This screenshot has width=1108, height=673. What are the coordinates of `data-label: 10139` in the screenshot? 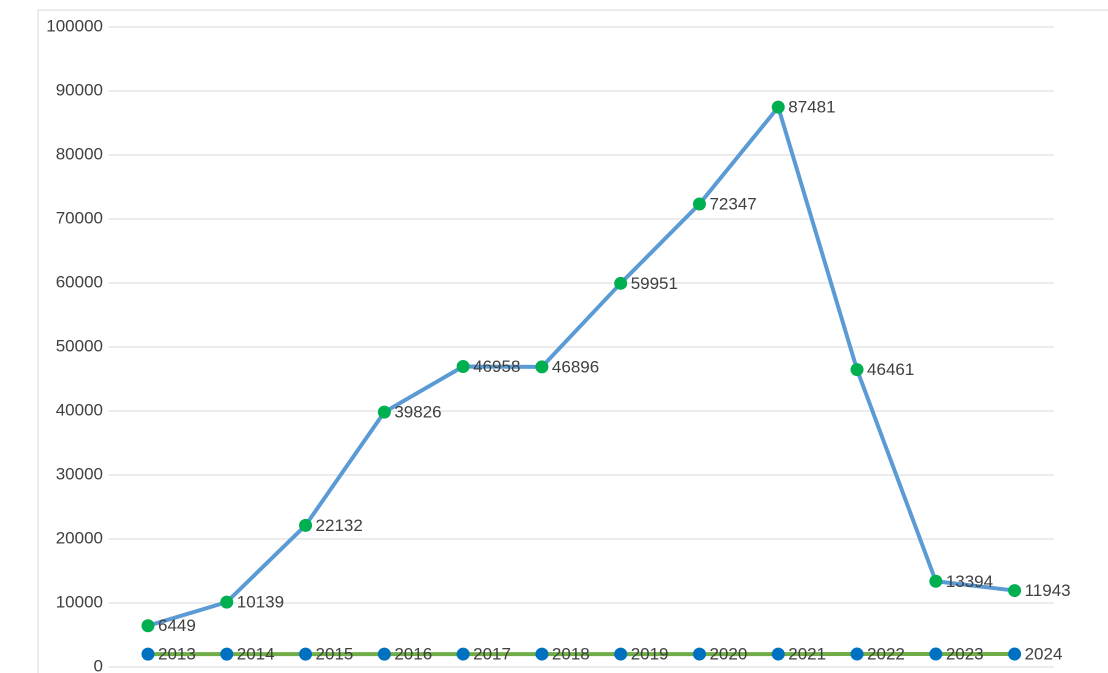 It's located at (260, 602).